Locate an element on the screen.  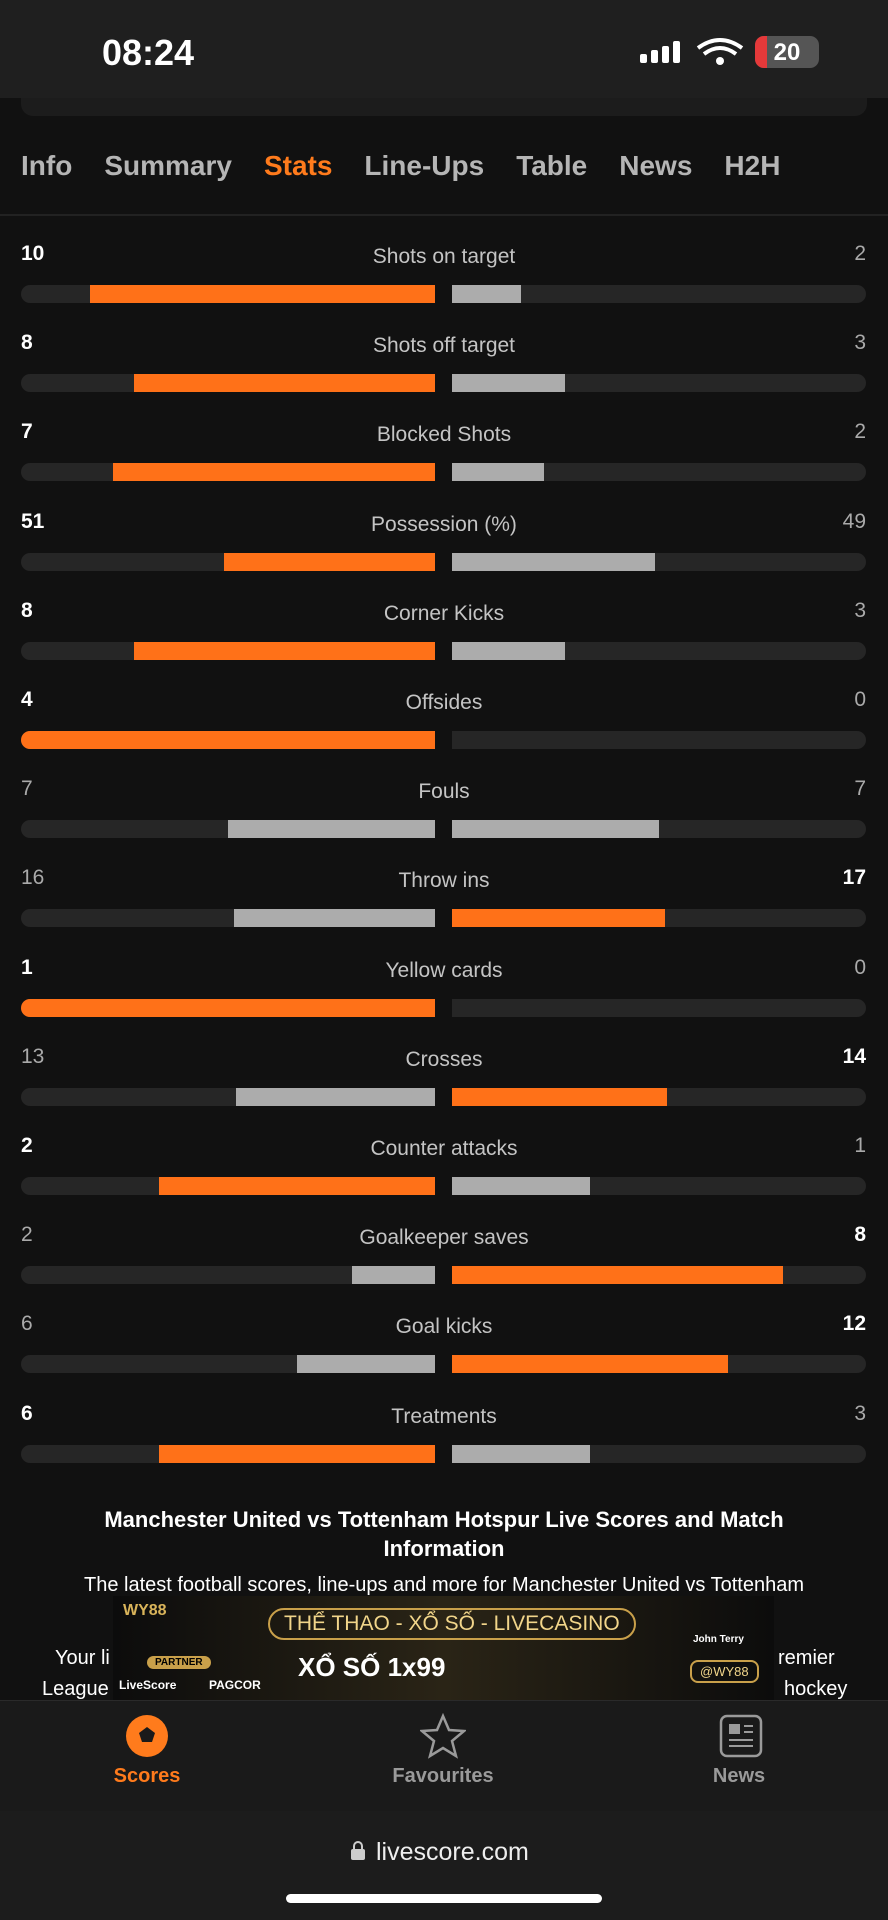
bottom-nav: Scores Favourites News is located at coordinates (444, 1755).